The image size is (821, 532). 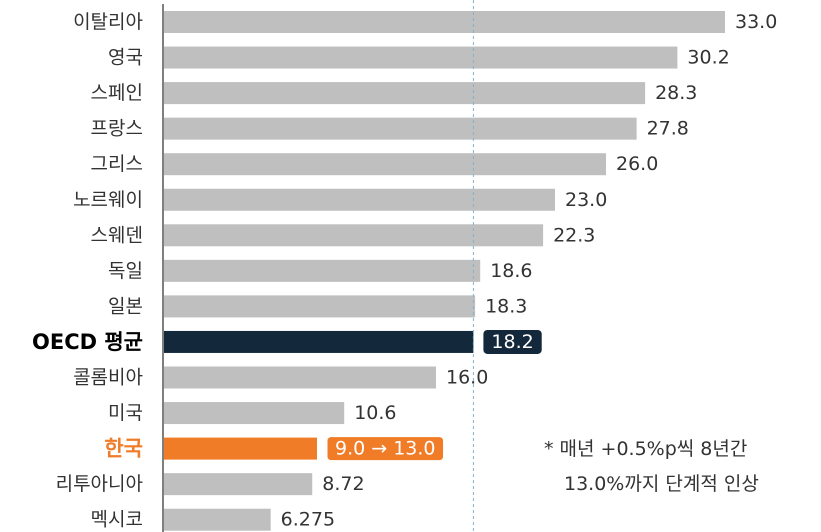 What do you see at coordinates (108, 200) in the screenshot?
I see `category-label: 노르웨이` at bounding box center [108, 200].